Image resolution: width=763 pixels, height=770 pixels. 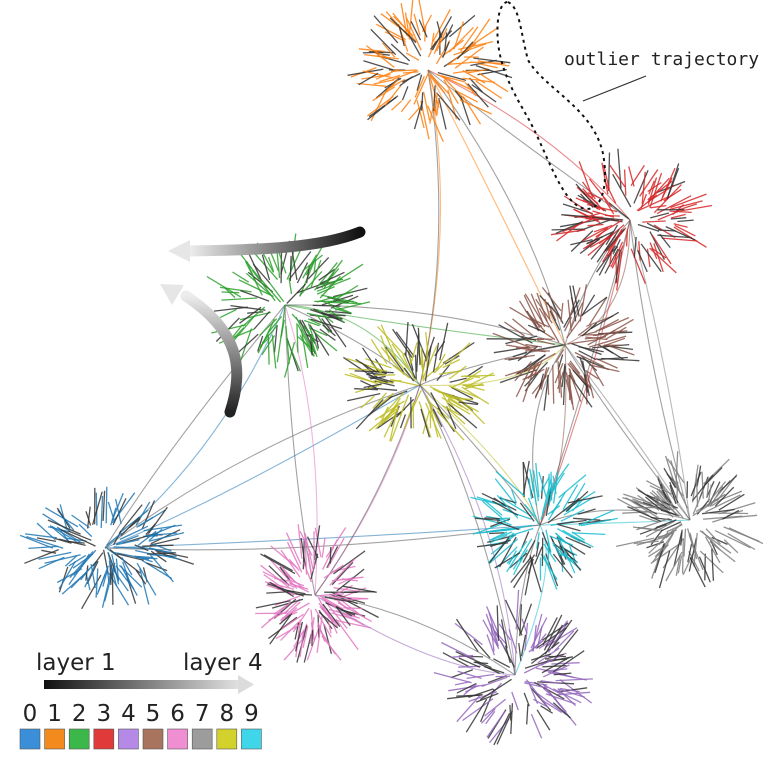 What do you see at coordinates (661, 59) in the screenshot?
I see `outlier-label: outlier trajectory` at bounding box center [661, 59].